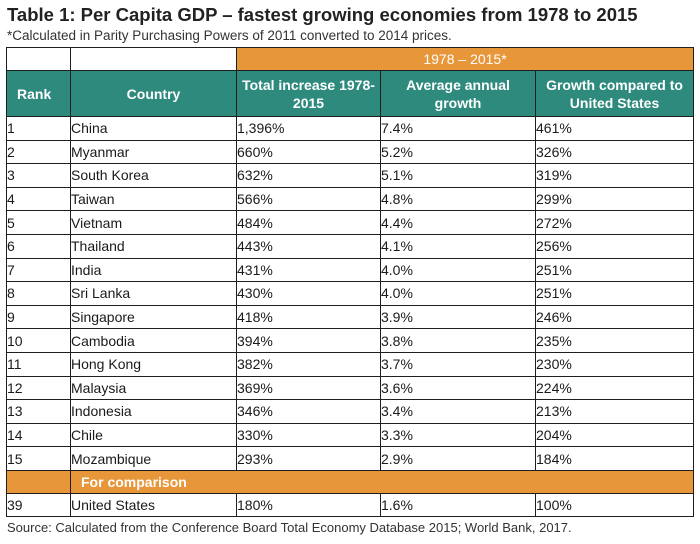  I want to click on cell-total: 180%, so click(308, 504).